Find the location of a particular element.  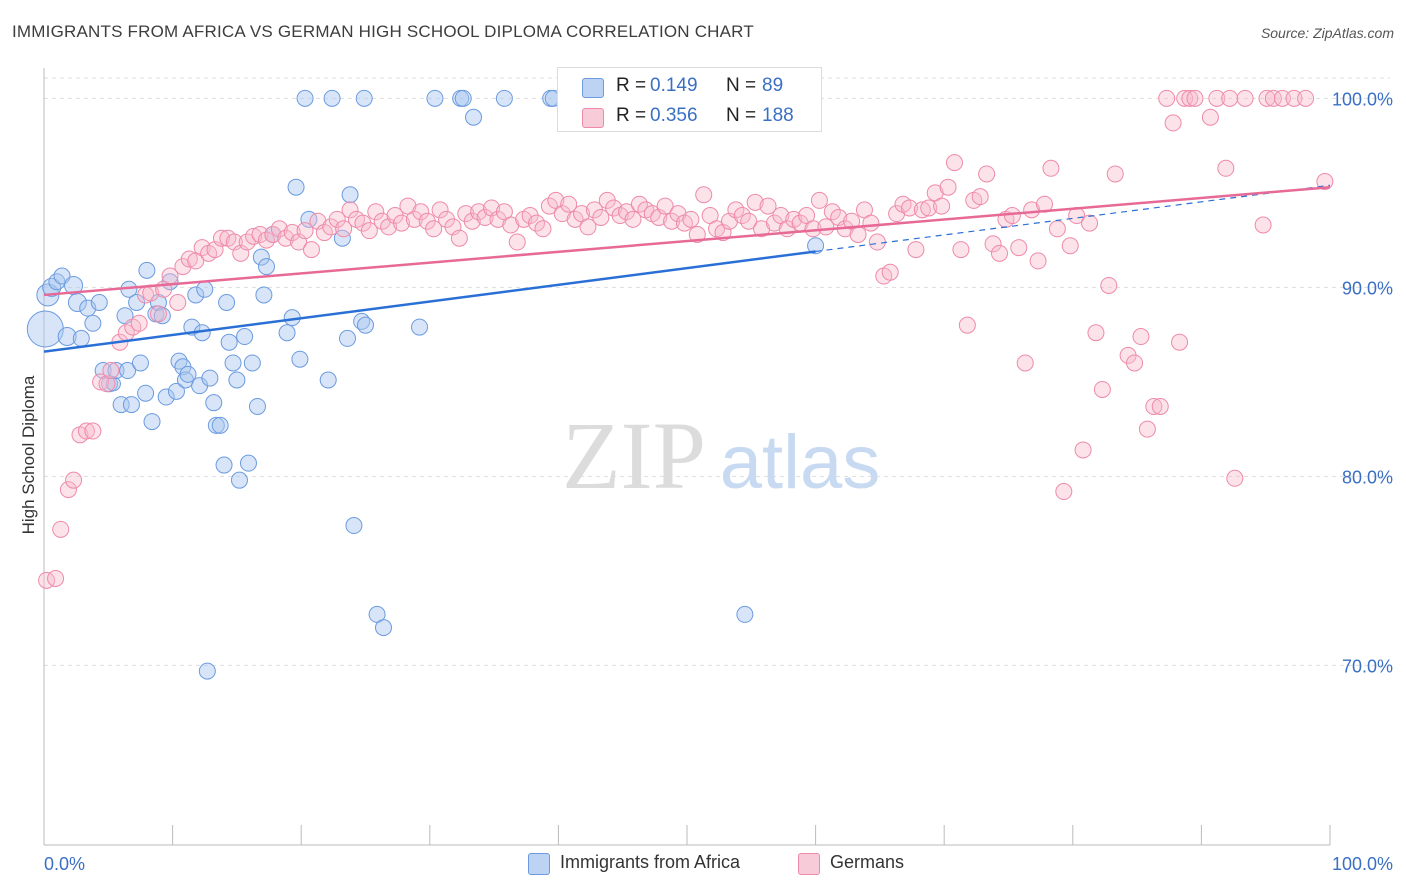

legend-n-value-africa: 89 is located at coordinates (773, 85).